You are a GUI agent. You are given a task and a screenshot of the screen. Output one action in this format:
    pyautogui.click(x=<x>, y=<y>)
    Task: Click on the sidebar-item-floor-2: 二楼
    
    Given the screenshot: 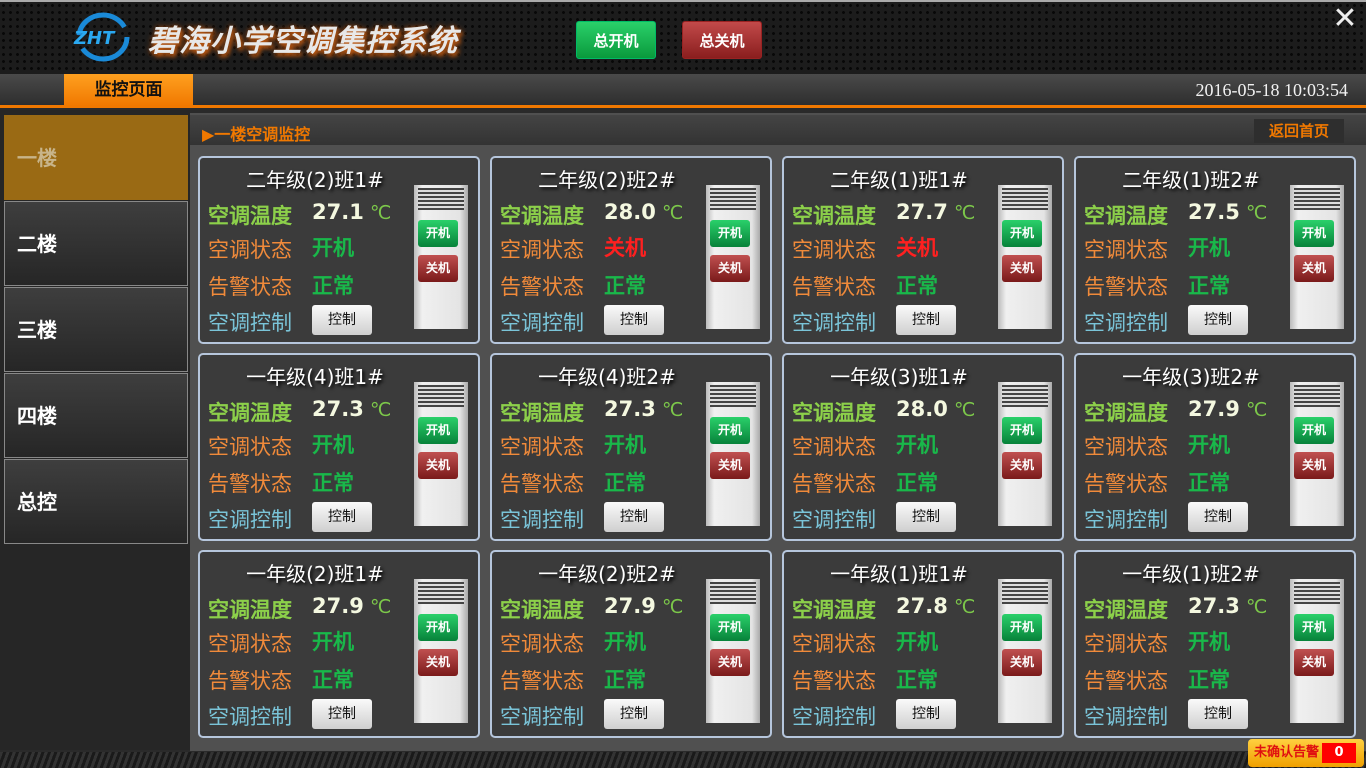 What is the action you would take?
    pyautogui.click(x=96, y=243)
    